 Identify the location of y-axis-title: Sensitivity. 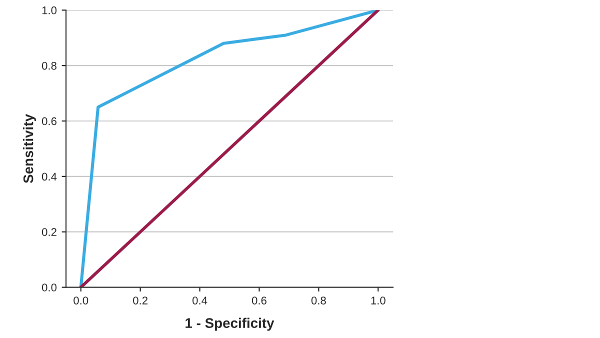
(29, 149).